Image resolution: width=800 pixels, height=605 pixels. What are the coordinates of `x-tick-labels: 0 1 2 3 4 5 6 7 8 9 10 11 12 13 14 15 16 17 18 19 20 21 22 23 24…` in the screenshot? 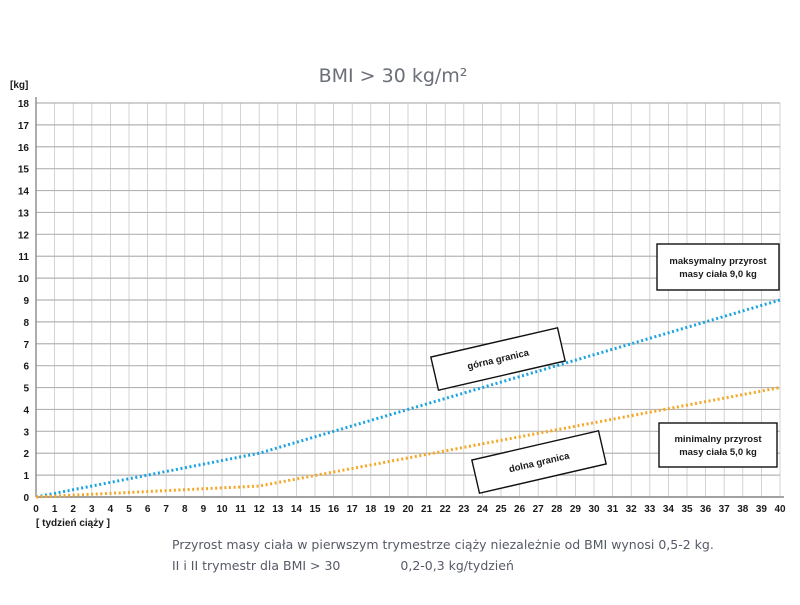 It's located at (409, 509).